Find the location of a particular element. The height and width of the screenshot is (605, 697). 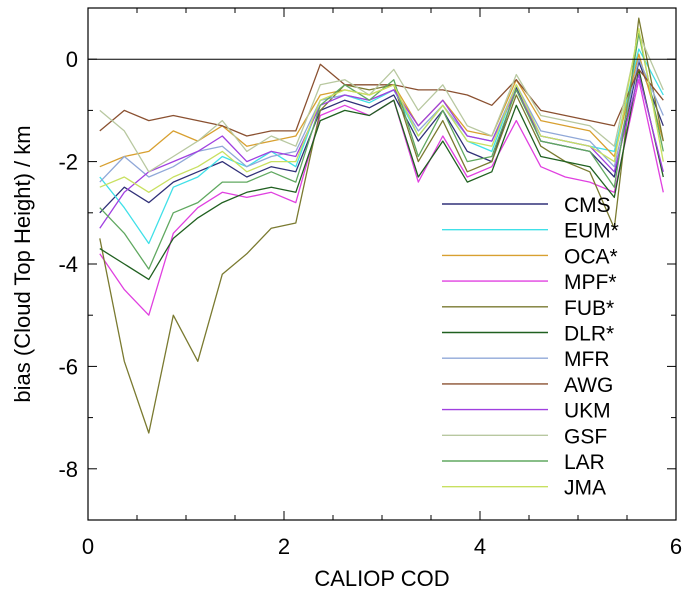

legend-label: UKM is located at coordinates (587, 411).